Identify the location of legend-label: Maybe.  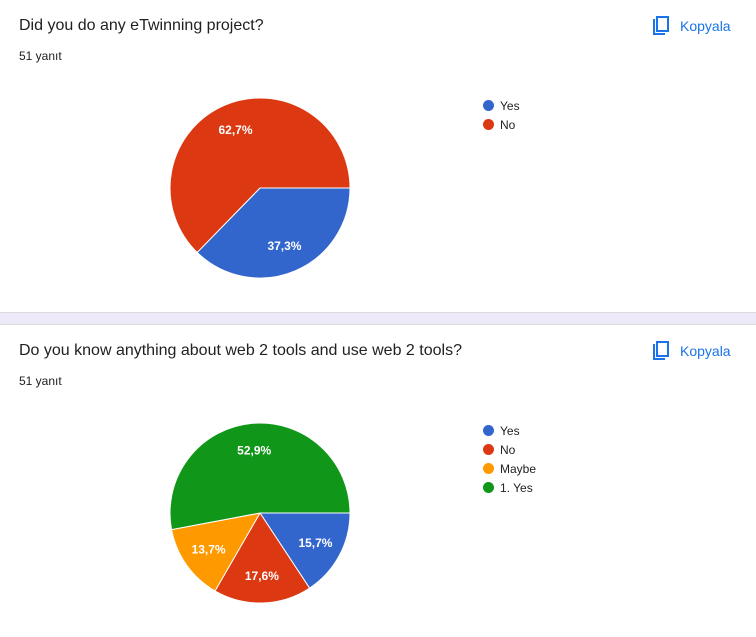
(518, 468).